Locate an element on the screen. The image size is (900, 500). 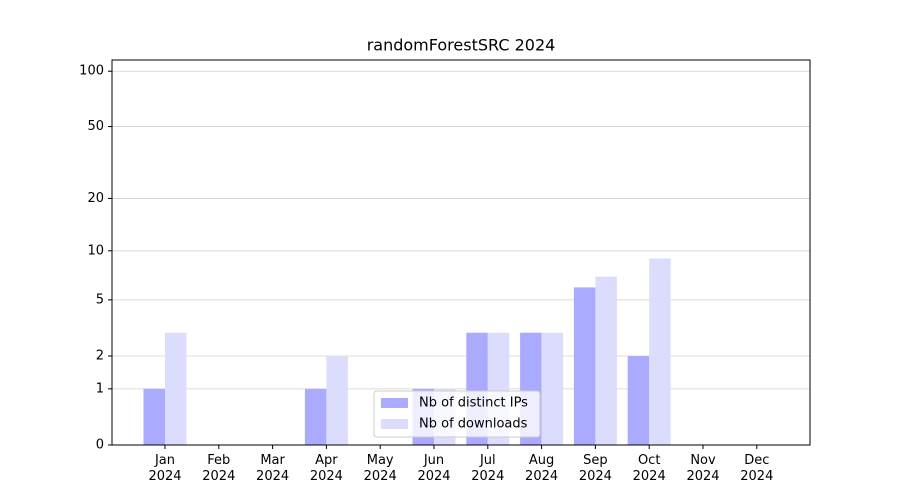
legend-box is located at coordinates (457, 414).